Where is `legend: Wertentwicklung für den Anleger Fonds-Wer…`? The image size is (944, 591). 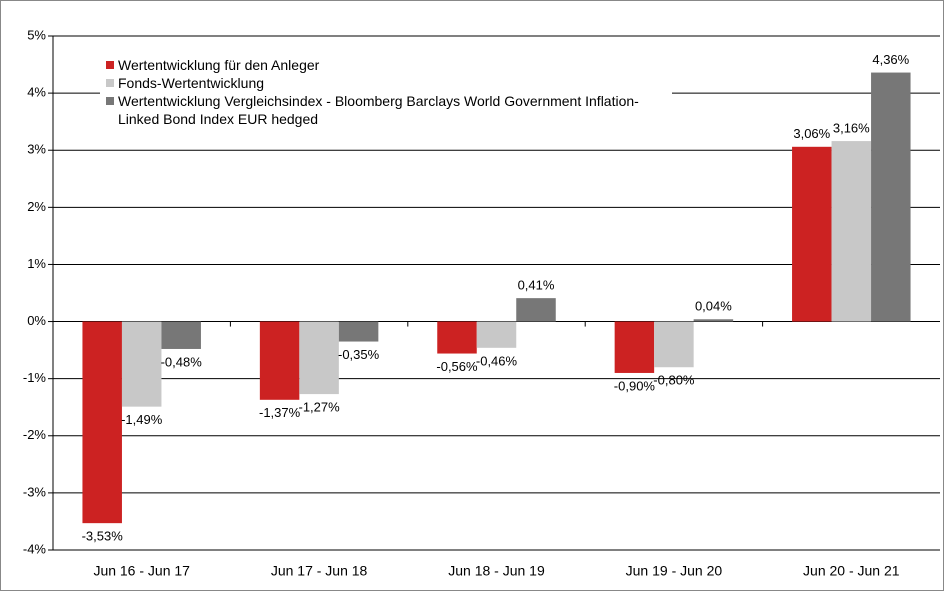
legend: Wertentwicklung für den Anleger Fonds-Wer… is located at coordinates (386, 92).